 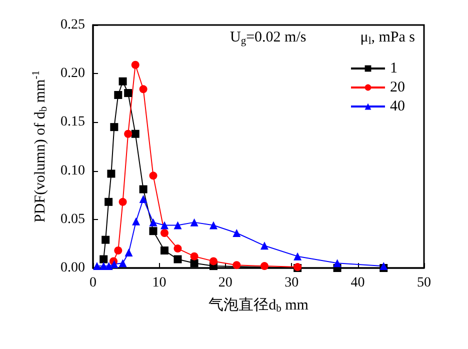 I want to click on x-tick-label: 0, so click(x=93, y=283).